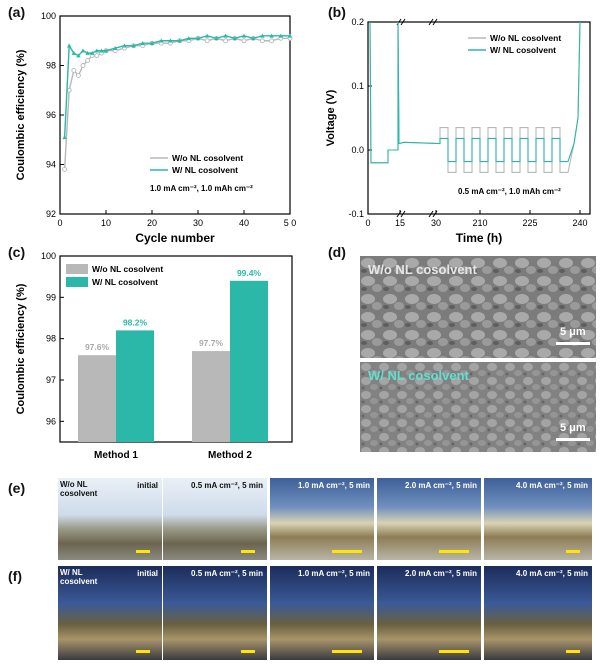 The width and height of the screenshot is (600, 666). What do you see at coordinates (147, 573) in the screenshot?
I see `micrograph-caption: initial` at bounding box center [147, 573].